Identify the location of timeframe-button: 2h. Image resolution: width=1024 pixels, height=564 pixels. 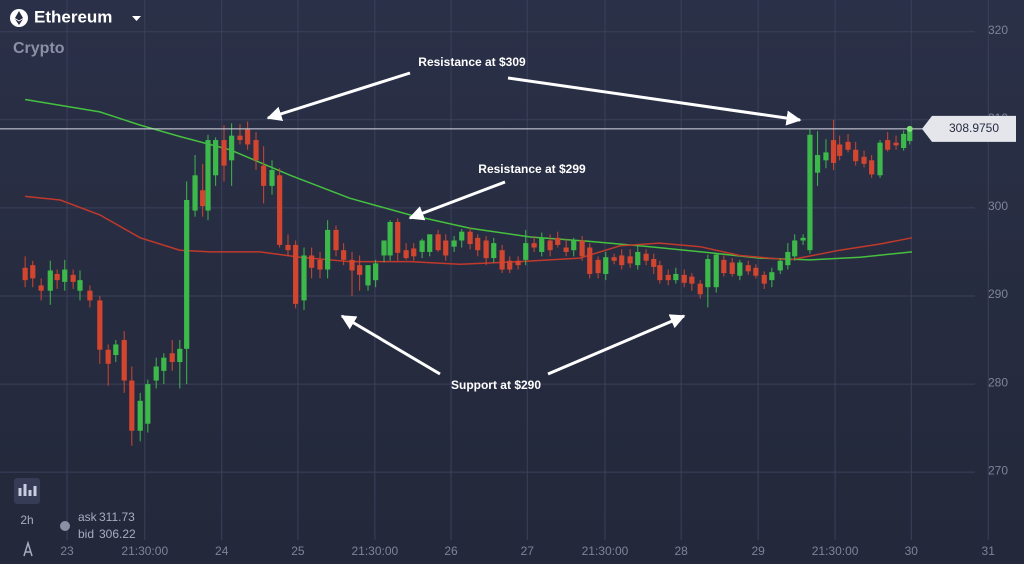
(26, 520).